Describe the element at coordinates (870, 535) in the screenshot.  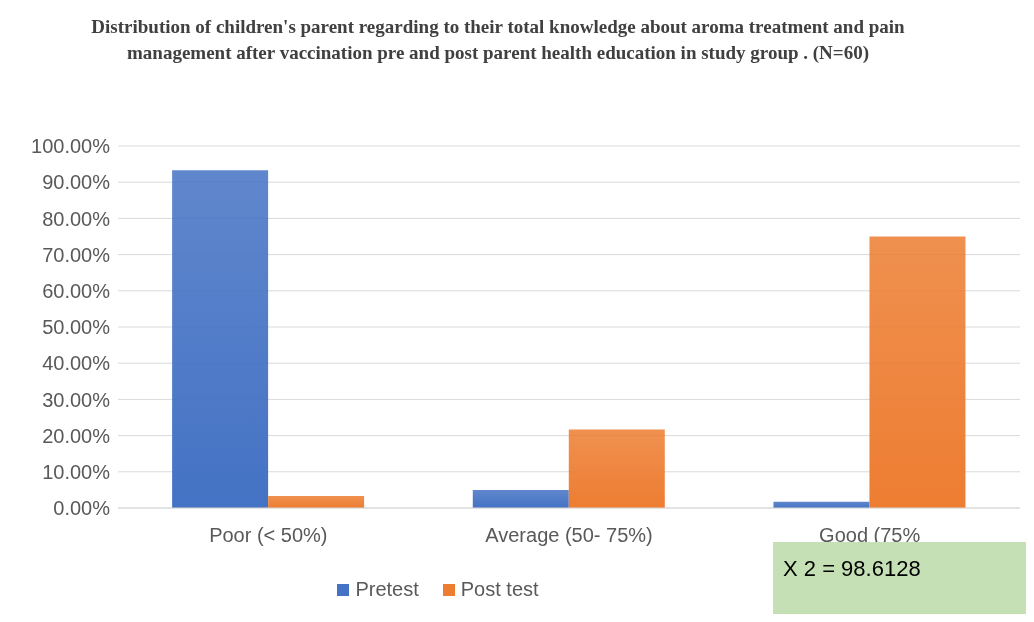
I see `x-tick-label: Good (75%` at that location.